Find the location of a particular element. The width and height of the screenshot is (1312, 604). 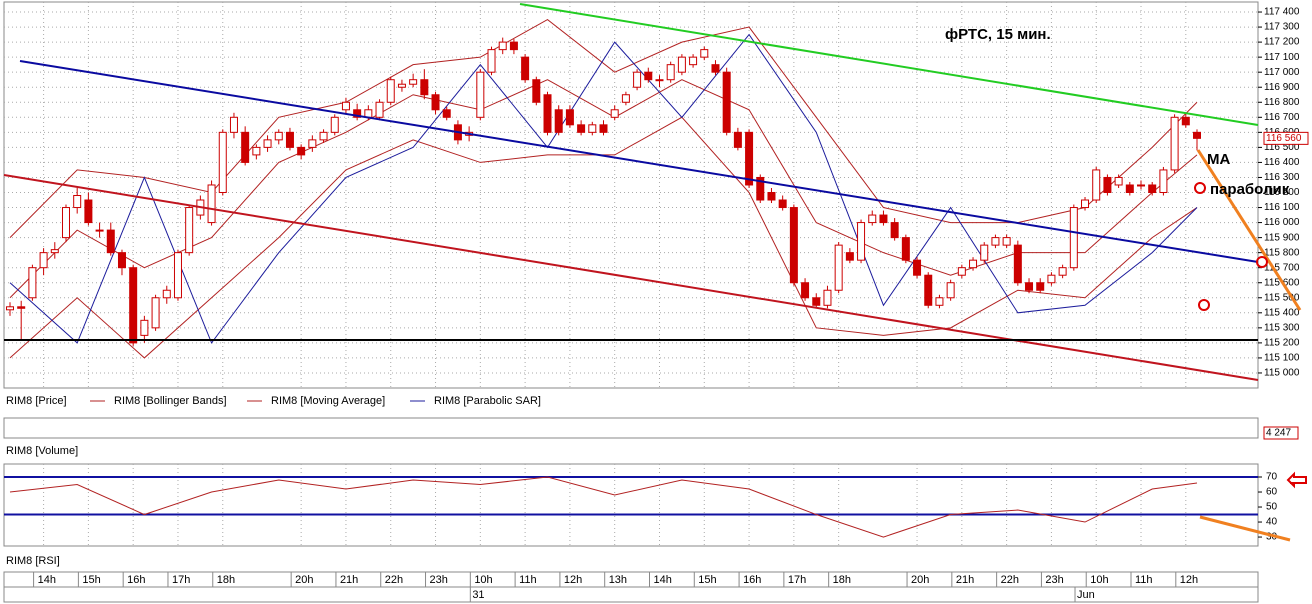

last-price-box is located at coordinates (1286, 138).